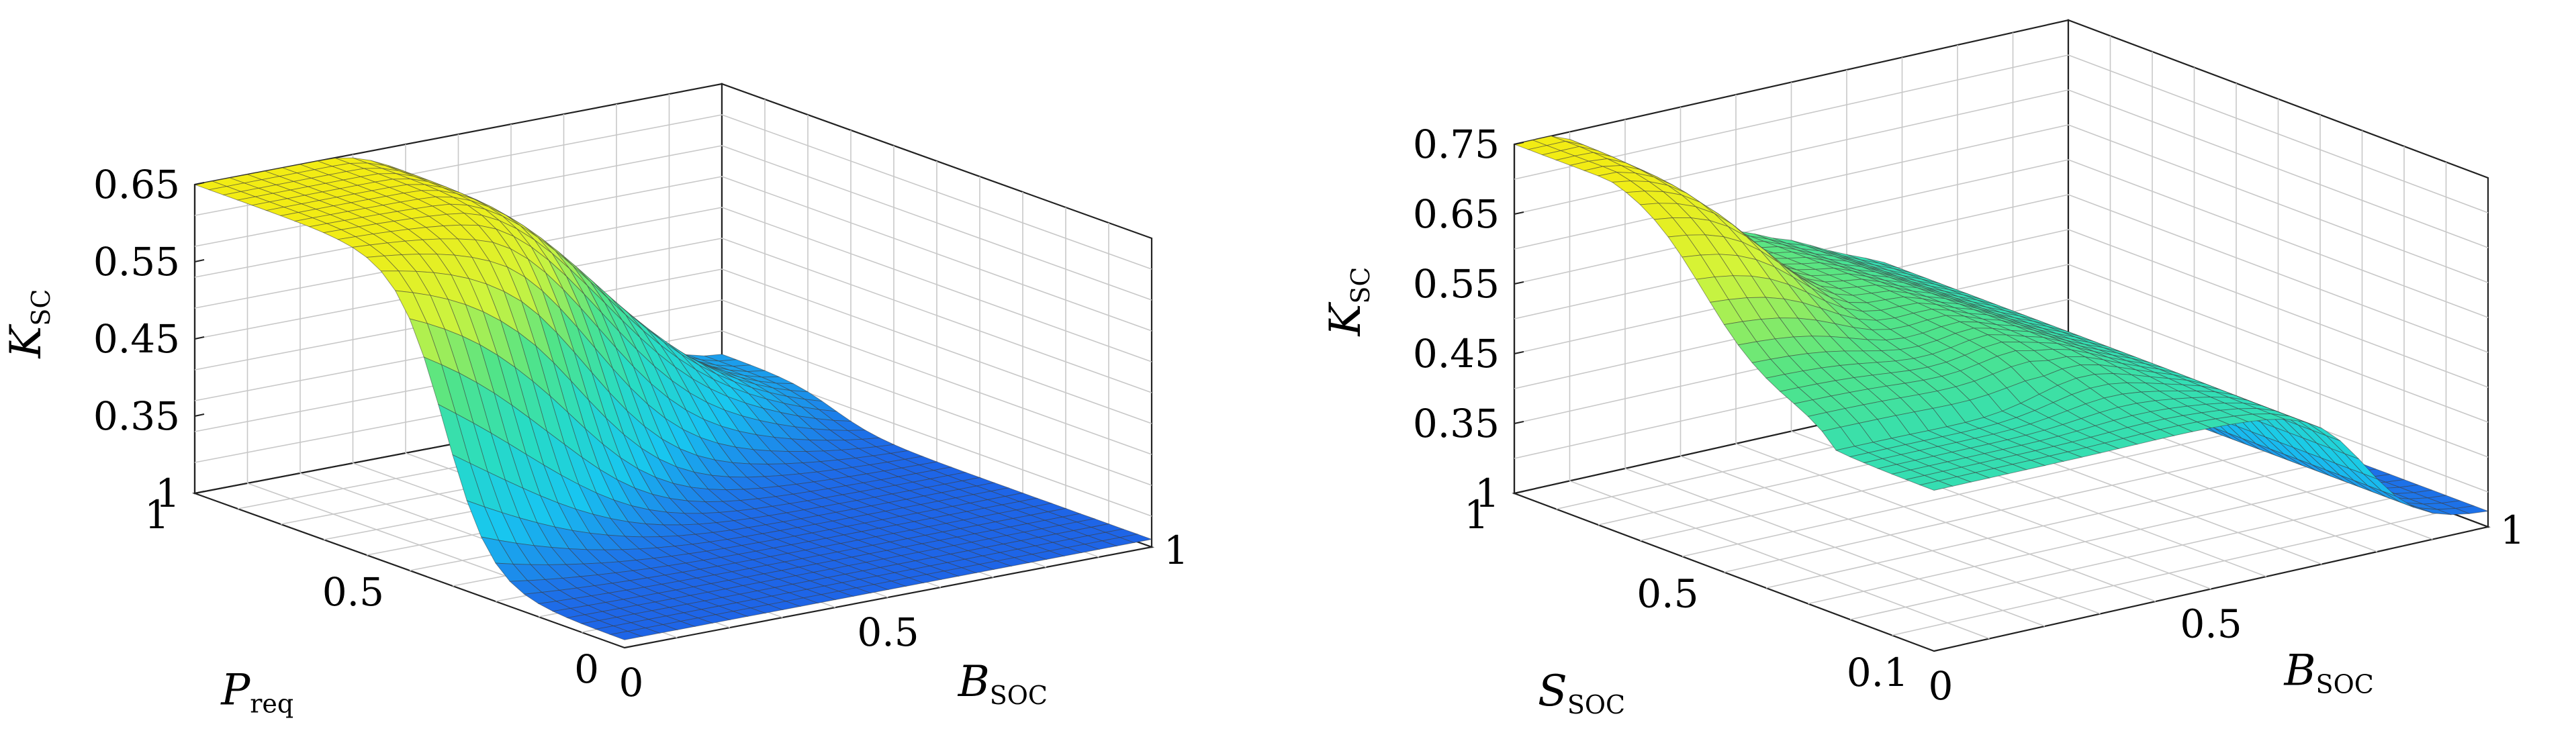 The width and height of the screenshot is (2576, 741). What do you see at coordinates (1581, 693) in the screenshot?
I see `y-axis-label: SSOC` at bounding box center [1581, 693].